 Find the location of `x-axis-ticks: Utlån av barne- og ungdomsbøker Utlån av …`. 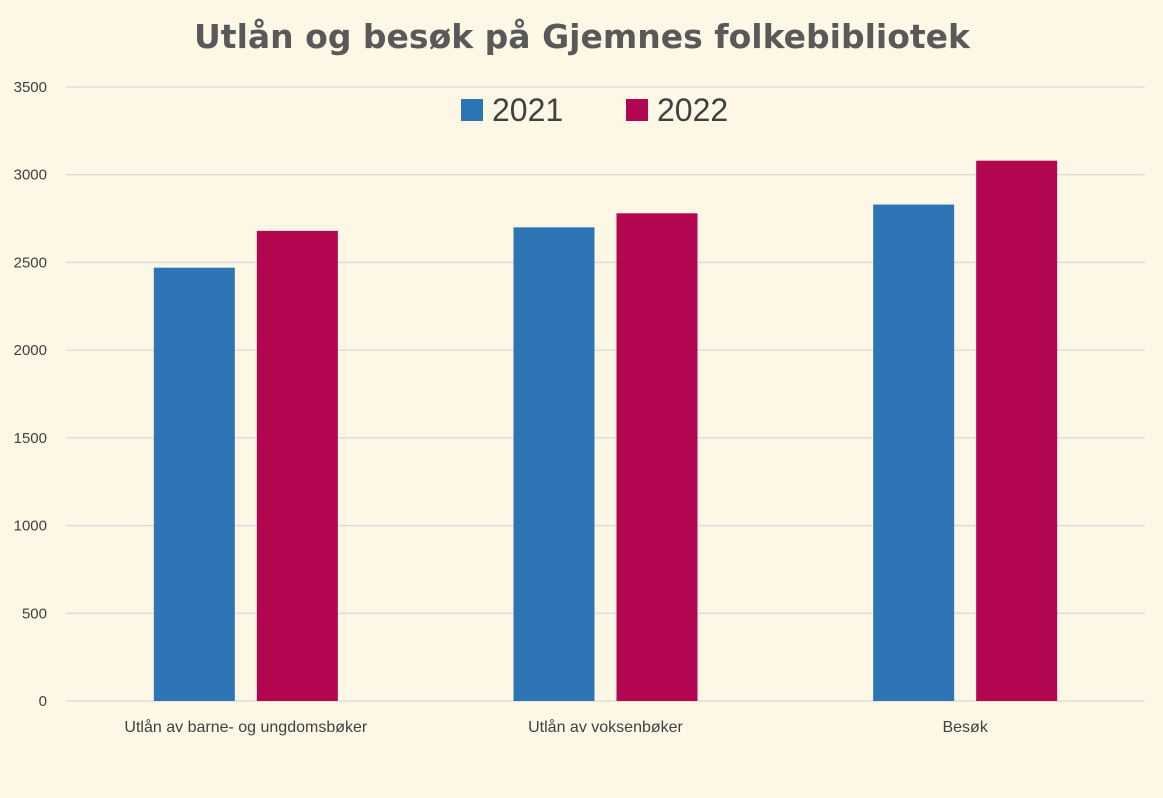

x-axis-ticks: Utlån av barne- og ungdomsbøker Utlån av … is located at coordinates (556, 727).